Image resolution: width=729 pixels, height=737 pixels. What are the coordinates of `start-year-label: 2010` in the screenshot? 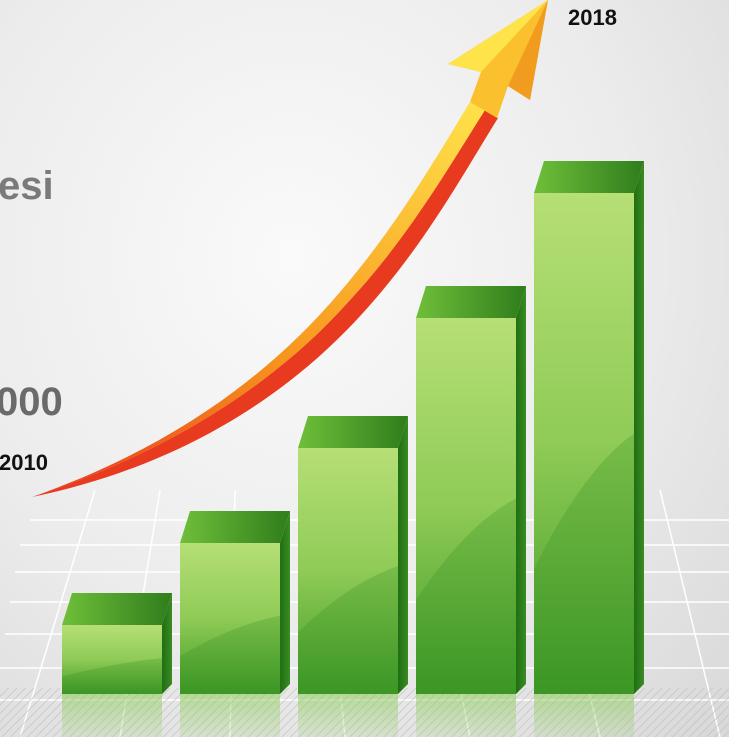 It's located at (24, 462).